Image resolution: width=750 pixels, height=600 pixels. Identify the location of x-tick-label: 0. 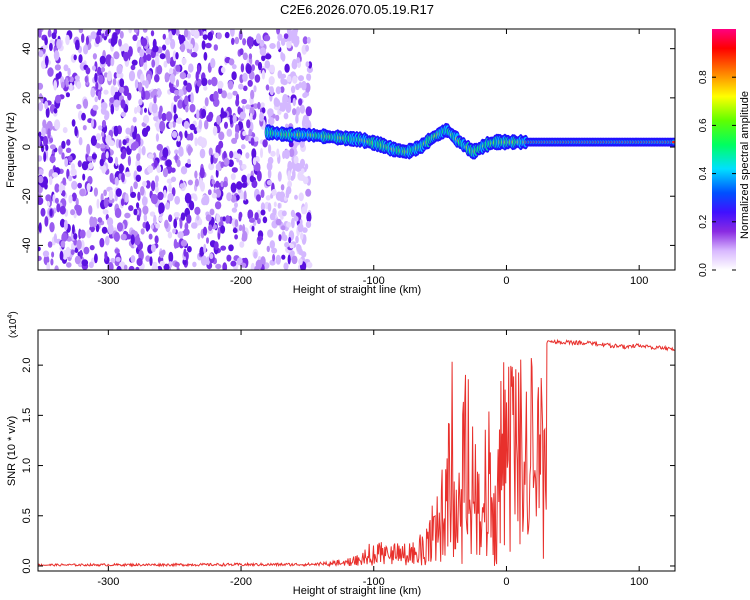
(506, 582).